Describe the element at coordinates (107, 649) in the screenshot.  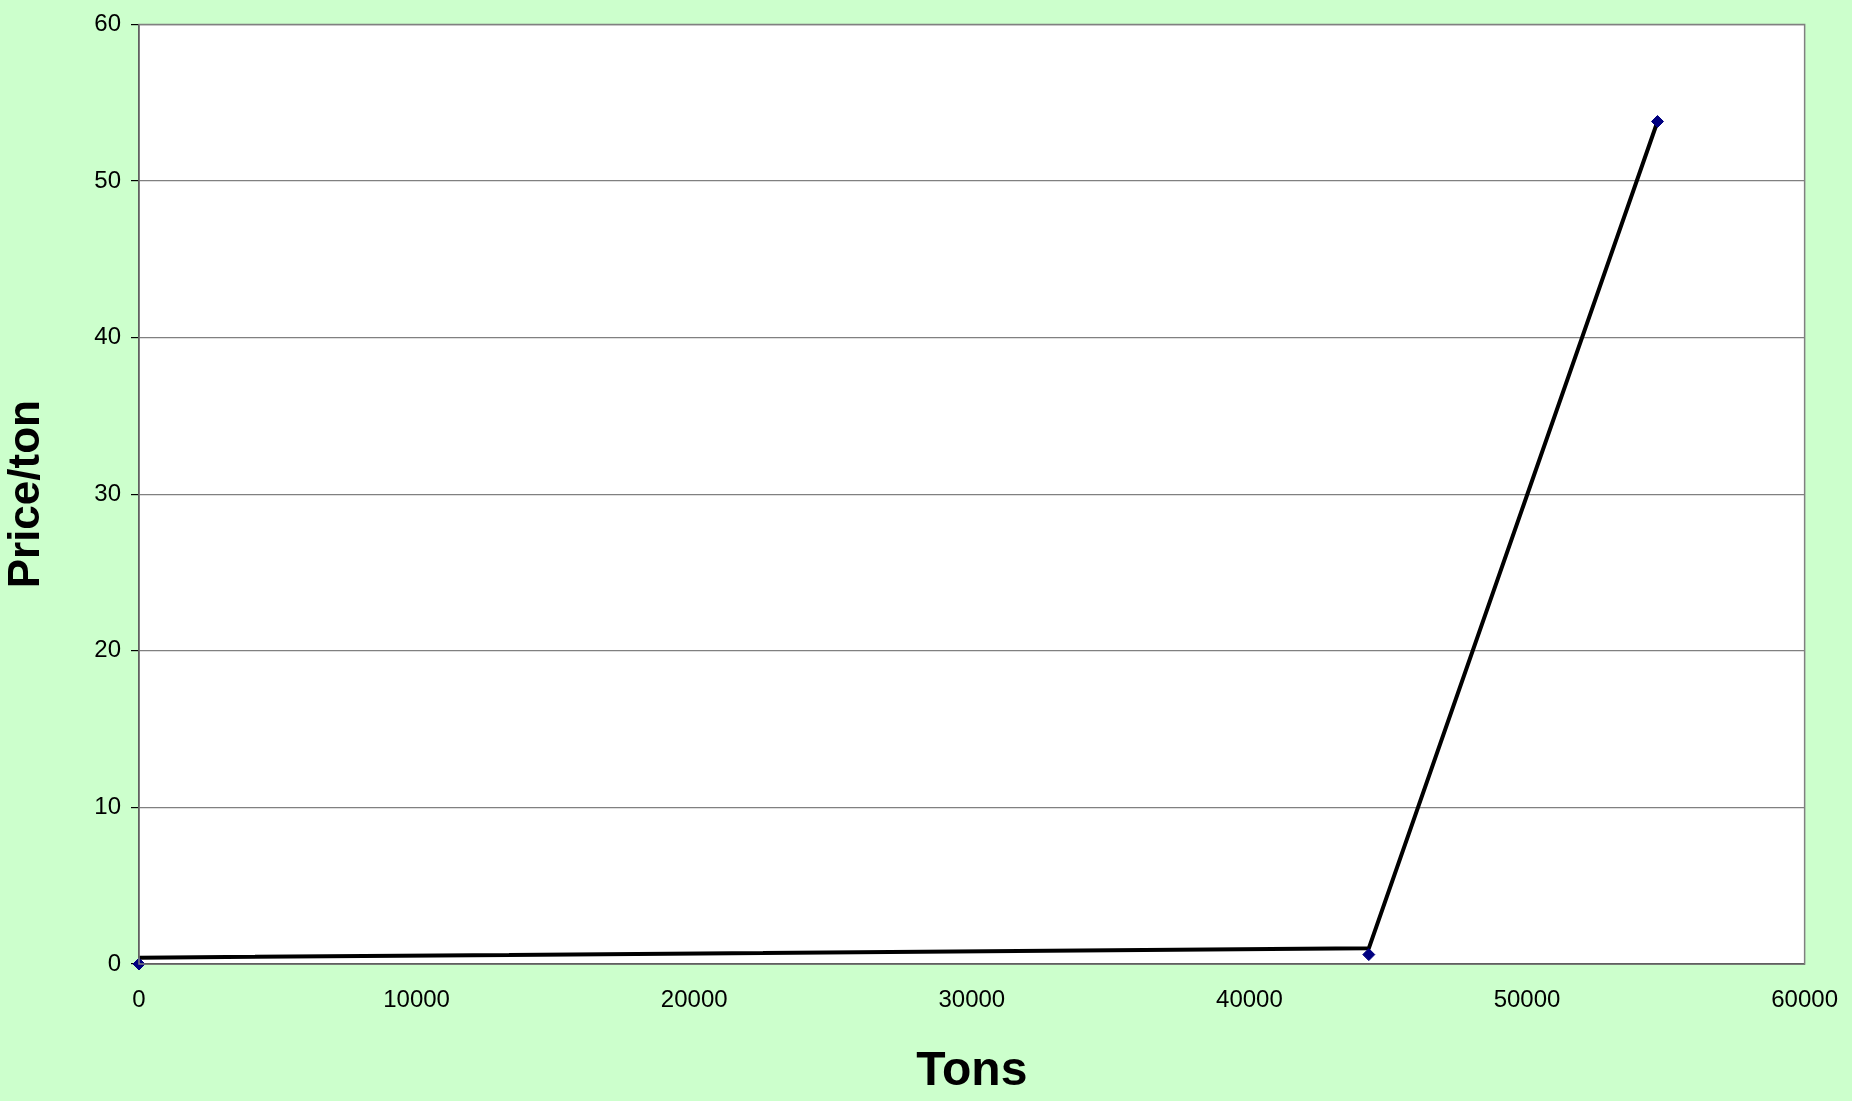
I see `y-tick-label: 20` at that location.